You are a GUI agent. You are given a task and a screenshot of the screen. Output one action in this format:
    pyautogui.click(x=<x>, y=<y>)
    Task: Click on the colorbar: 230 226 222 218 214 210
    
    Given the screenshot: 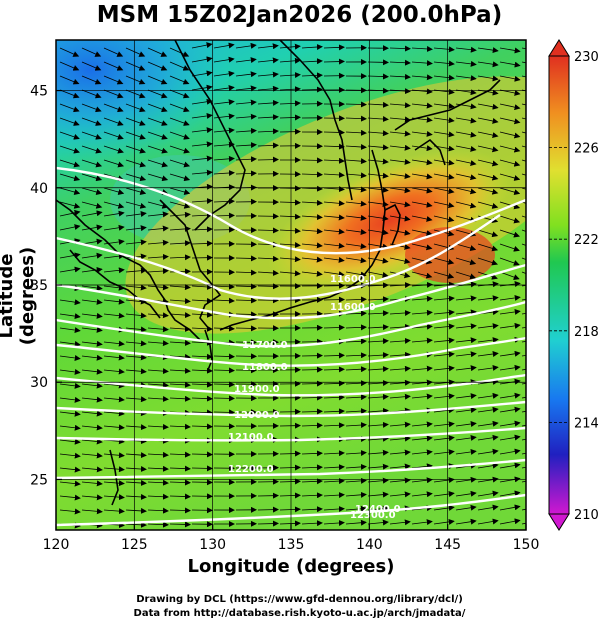 What is the action you would take?
    pyautogui.click(x=573, y=285)
    